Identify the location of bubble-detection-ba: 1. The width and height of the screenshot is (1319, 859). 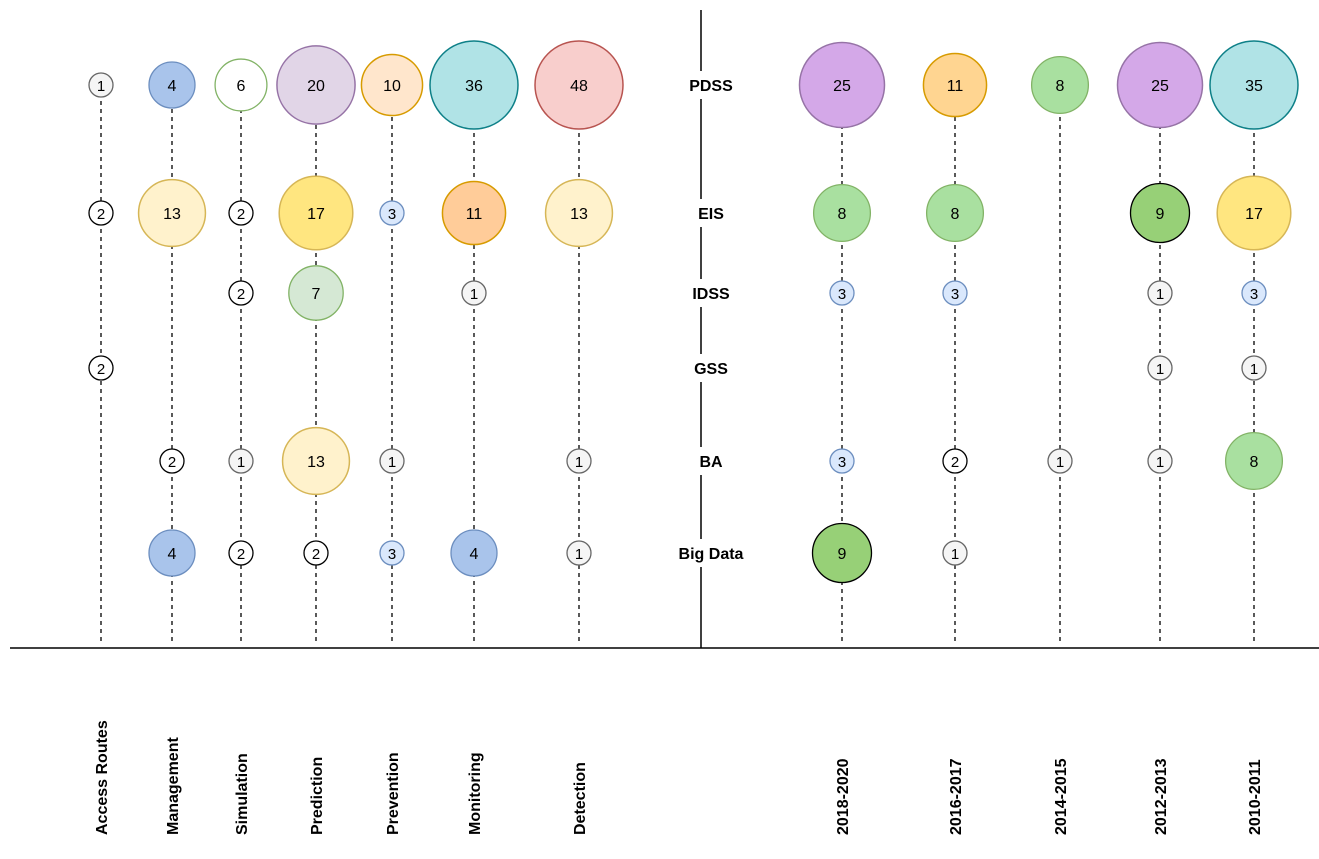
(579, 461).